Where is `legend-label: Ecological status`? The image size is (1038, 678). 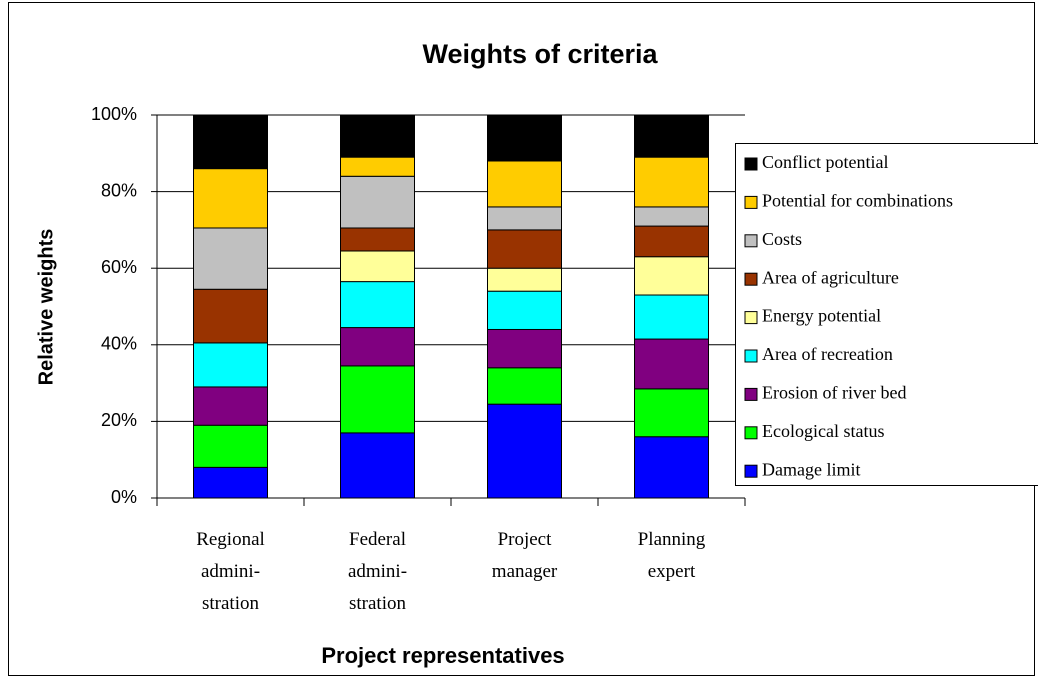
legend-label: Ecological status is located at coordinates (823, 431).